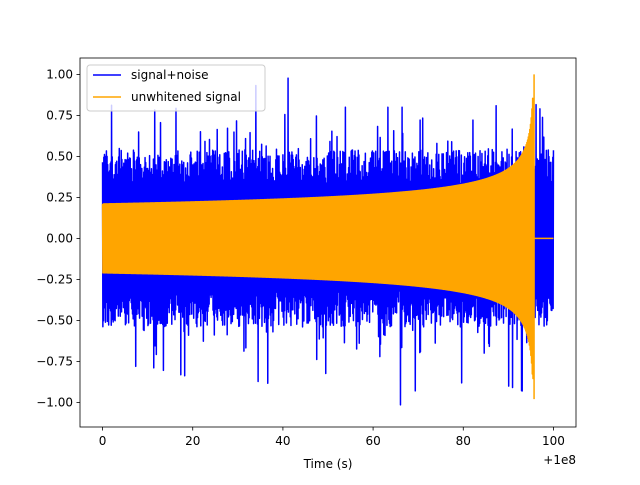 This screenshot has height=485, width=640. I want to click on x-axis: 0 20 40 60 80 100, so click(332, 437).